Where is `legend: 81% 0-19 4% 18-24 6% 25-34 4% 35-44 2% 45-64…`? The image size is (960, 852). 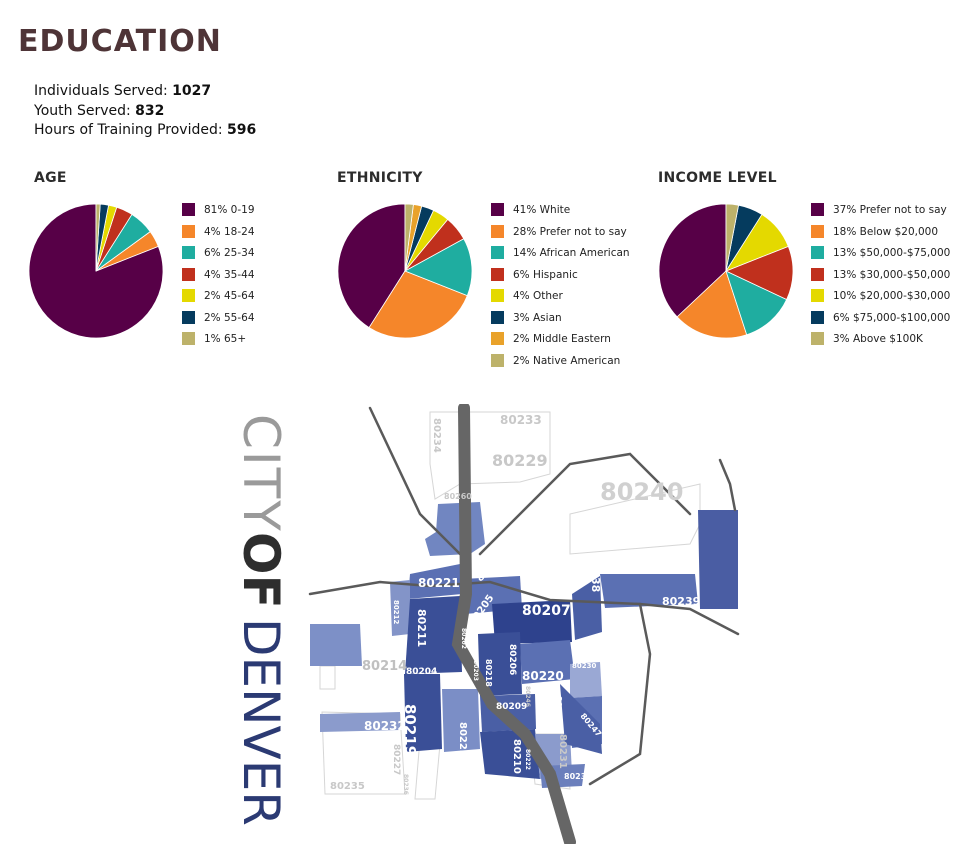
legend: 81% 0-19 4% 18-24 6% 25-34 4% 35-44 2% 45-64… is located at coordinates (218, 278).